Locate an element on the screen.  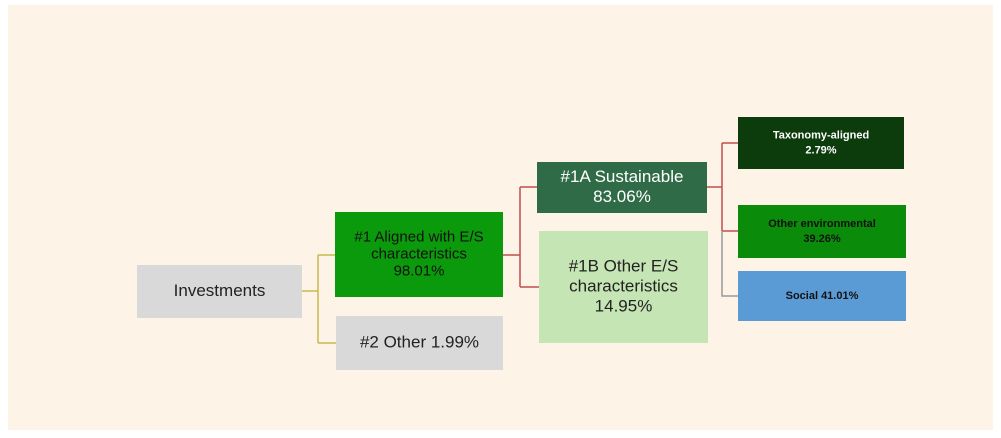
node-label: 98.01% is located at coordinates (419, 270).